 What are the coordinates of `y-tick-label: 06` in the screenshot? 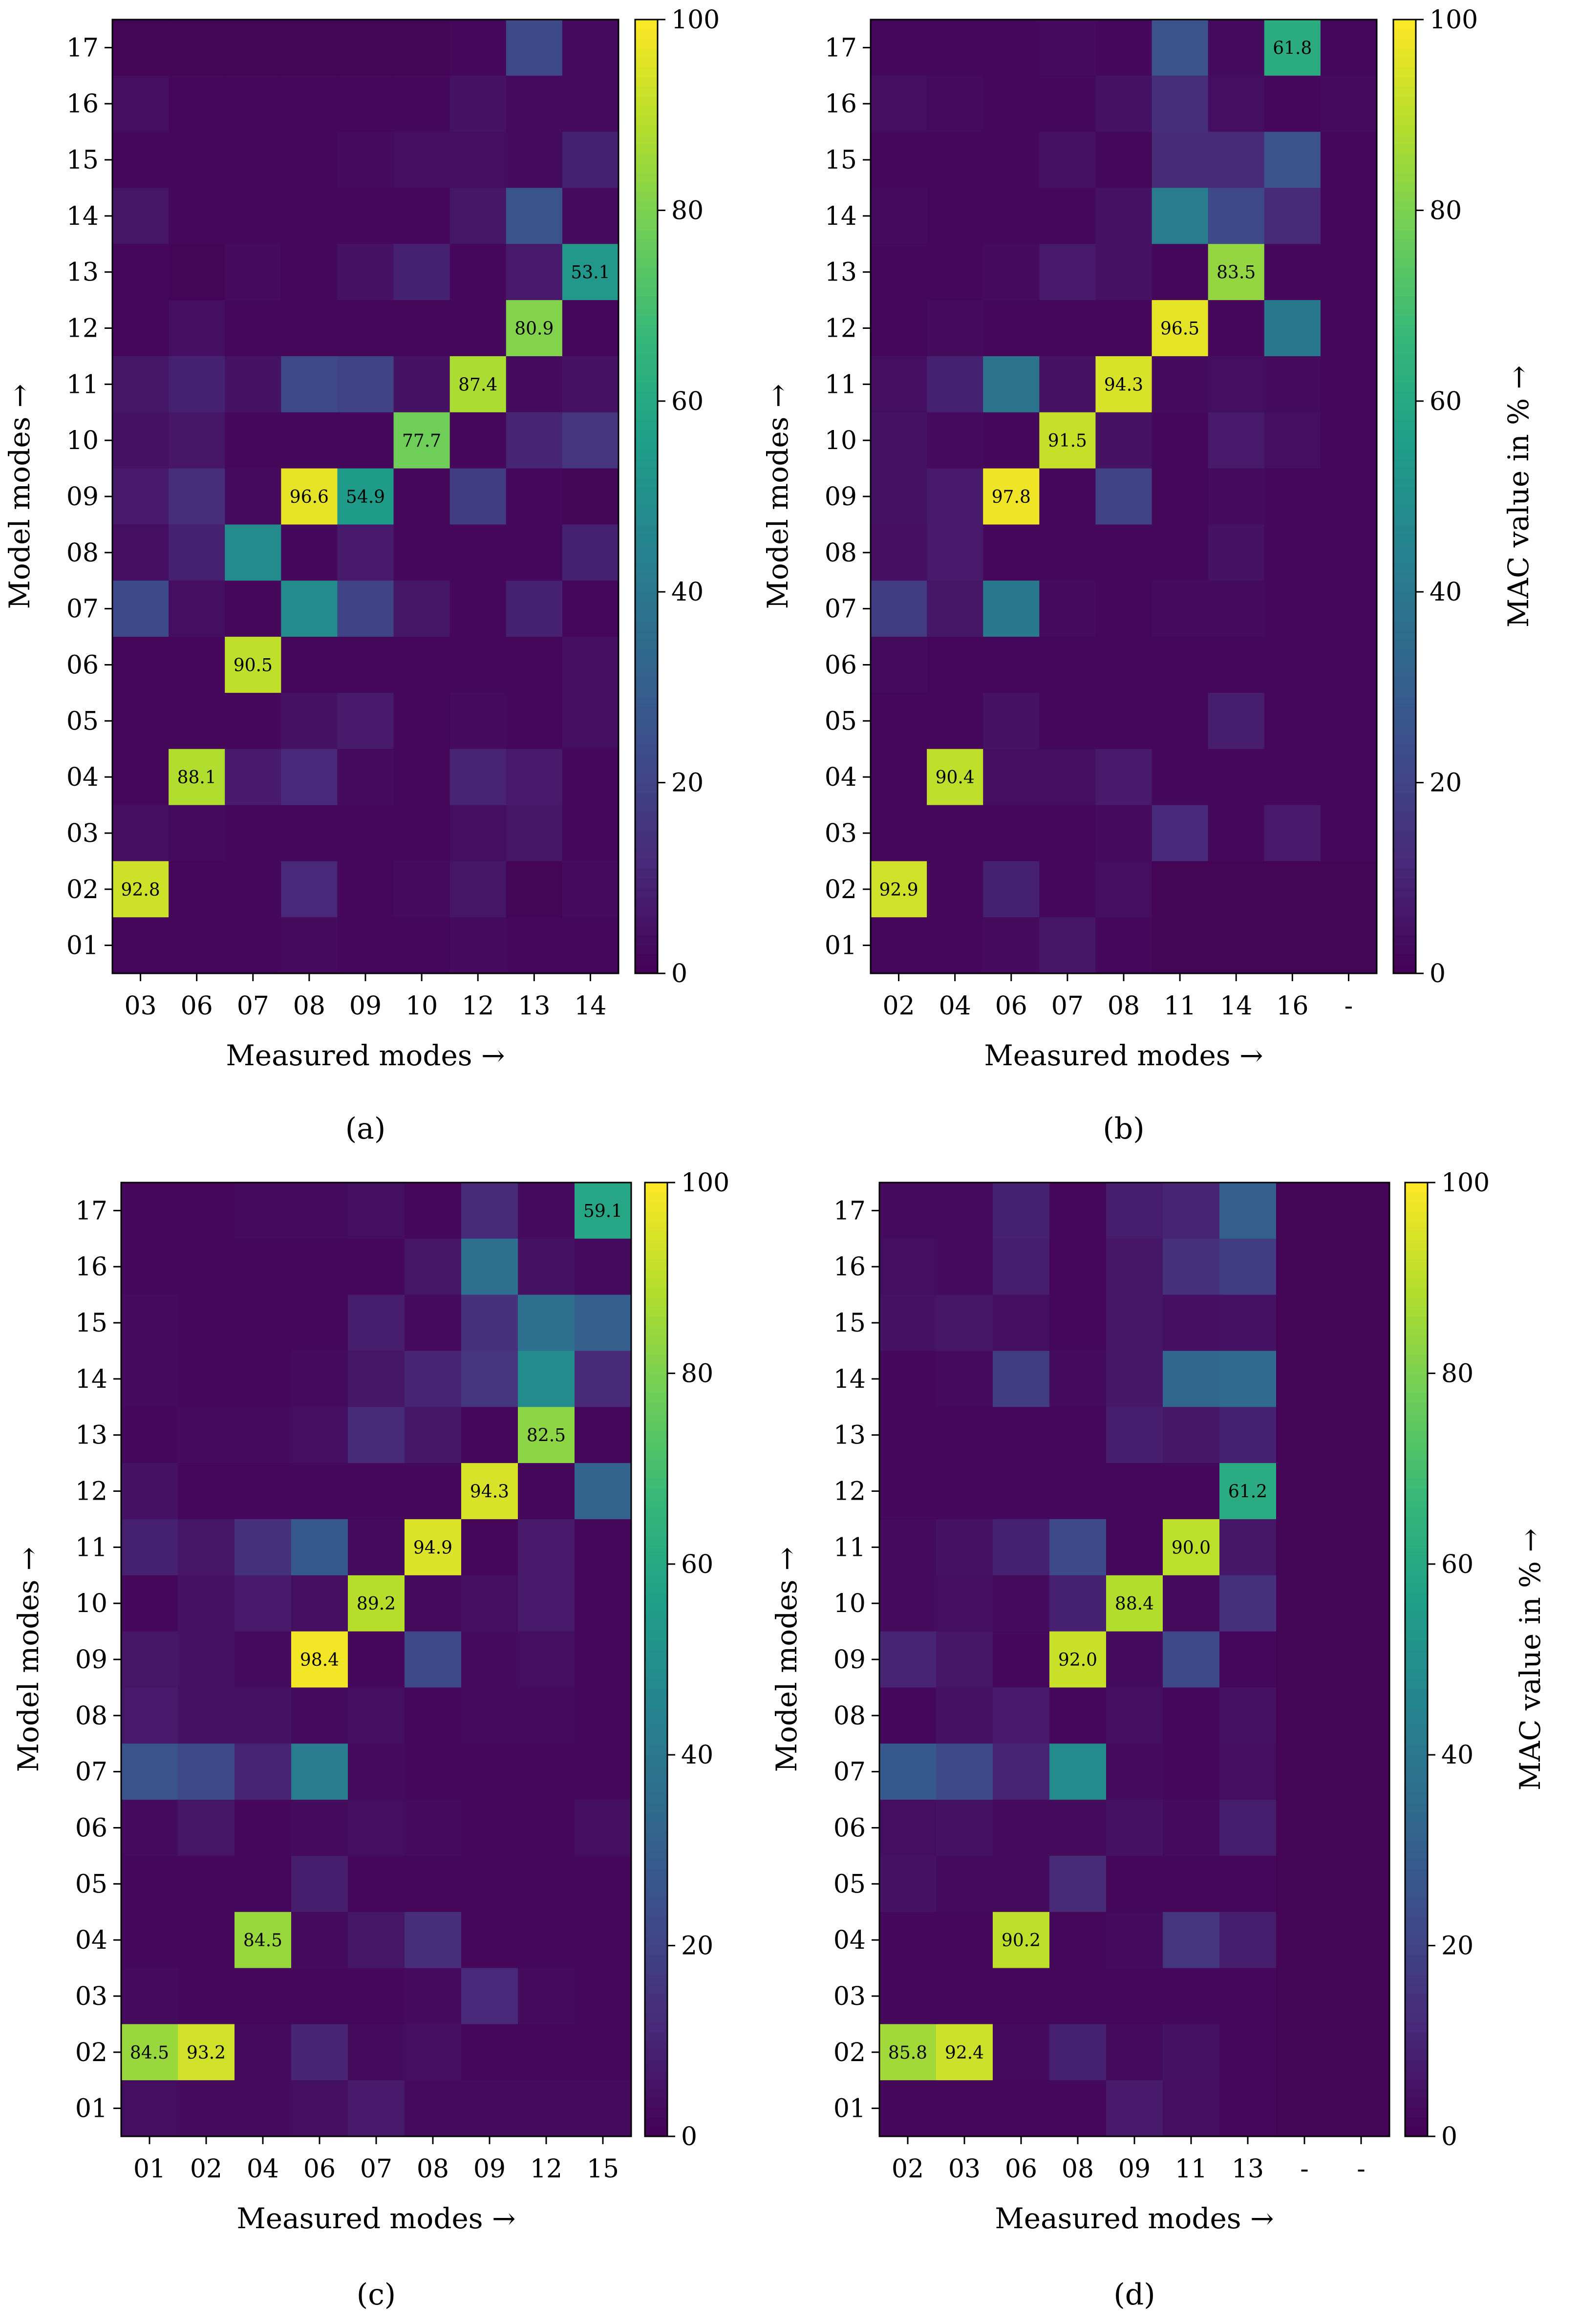 It's located at (91, 1828).